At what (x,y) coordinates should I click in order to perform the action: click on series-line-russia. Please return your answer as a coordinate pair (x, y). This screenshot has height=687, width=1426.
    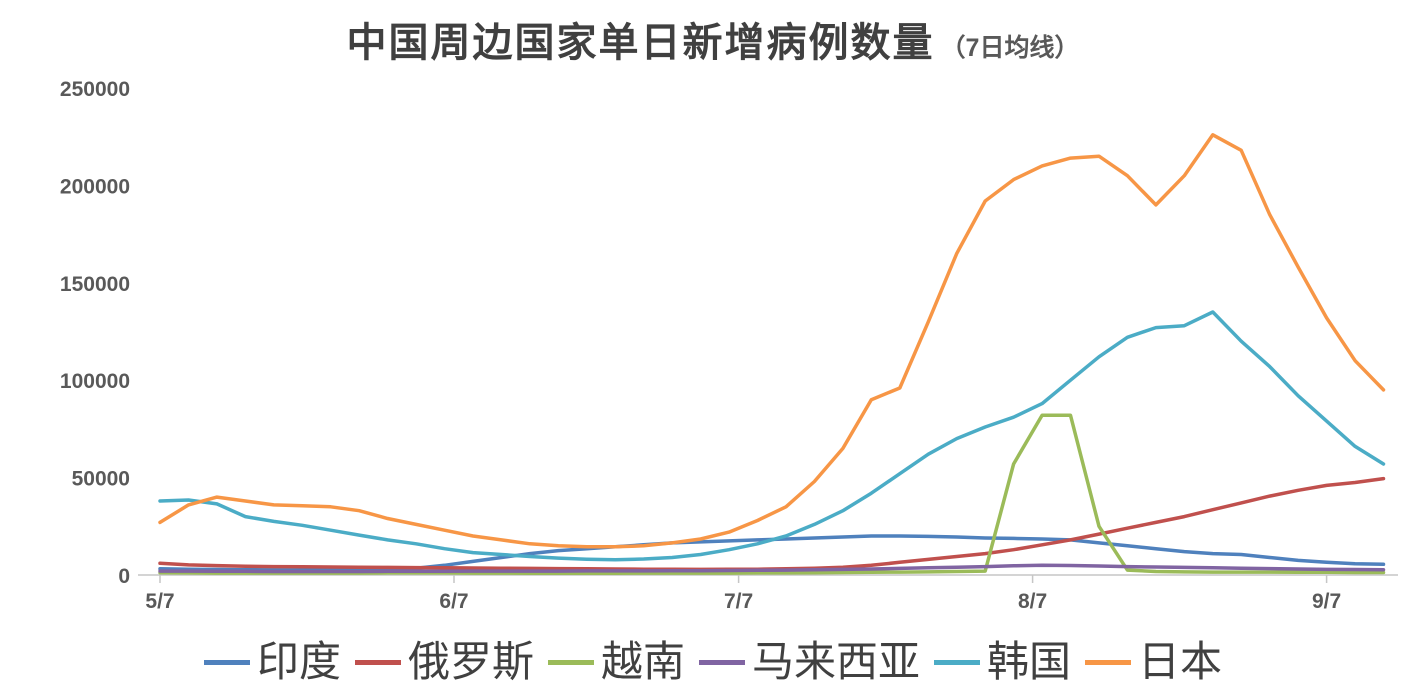
    Looking at the image, I should click on (772, 524).